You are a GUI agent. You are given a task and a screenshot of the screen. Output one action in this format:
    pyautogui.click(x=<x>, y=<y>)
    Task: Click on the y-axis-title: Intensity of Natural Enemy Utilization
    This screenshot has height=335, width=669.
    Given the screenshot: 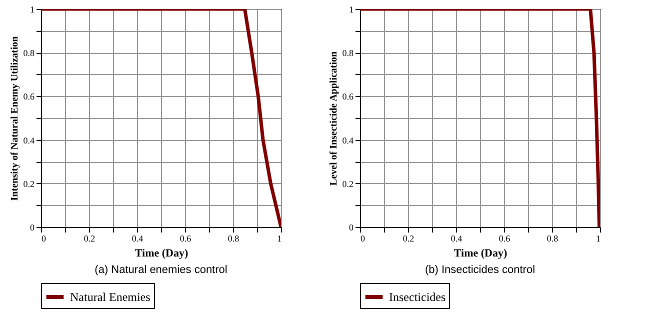 What is the action you would take?
    pyautogui.click(x=14, y=118)
    